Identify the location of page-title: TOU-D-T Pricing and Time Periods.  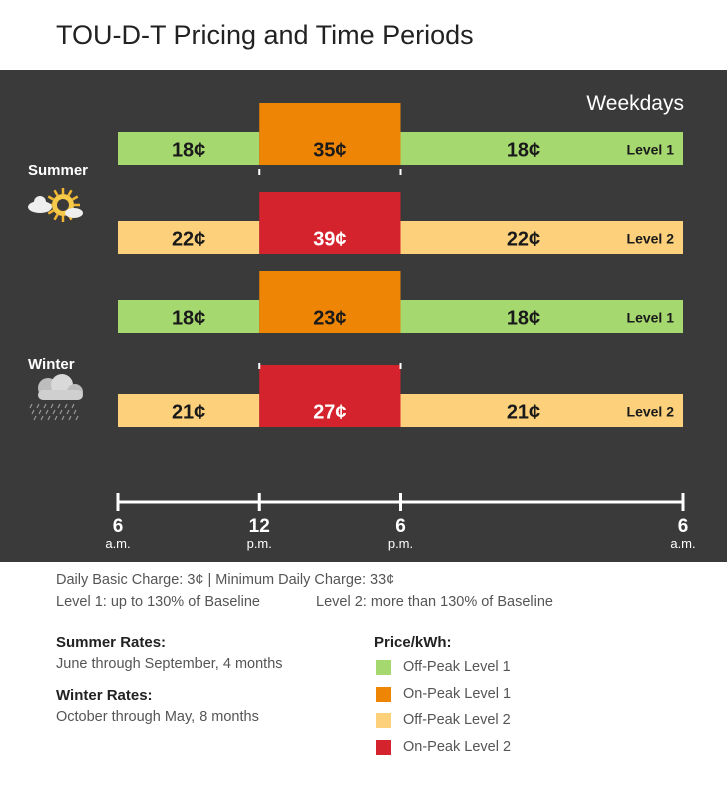
(265, 35).